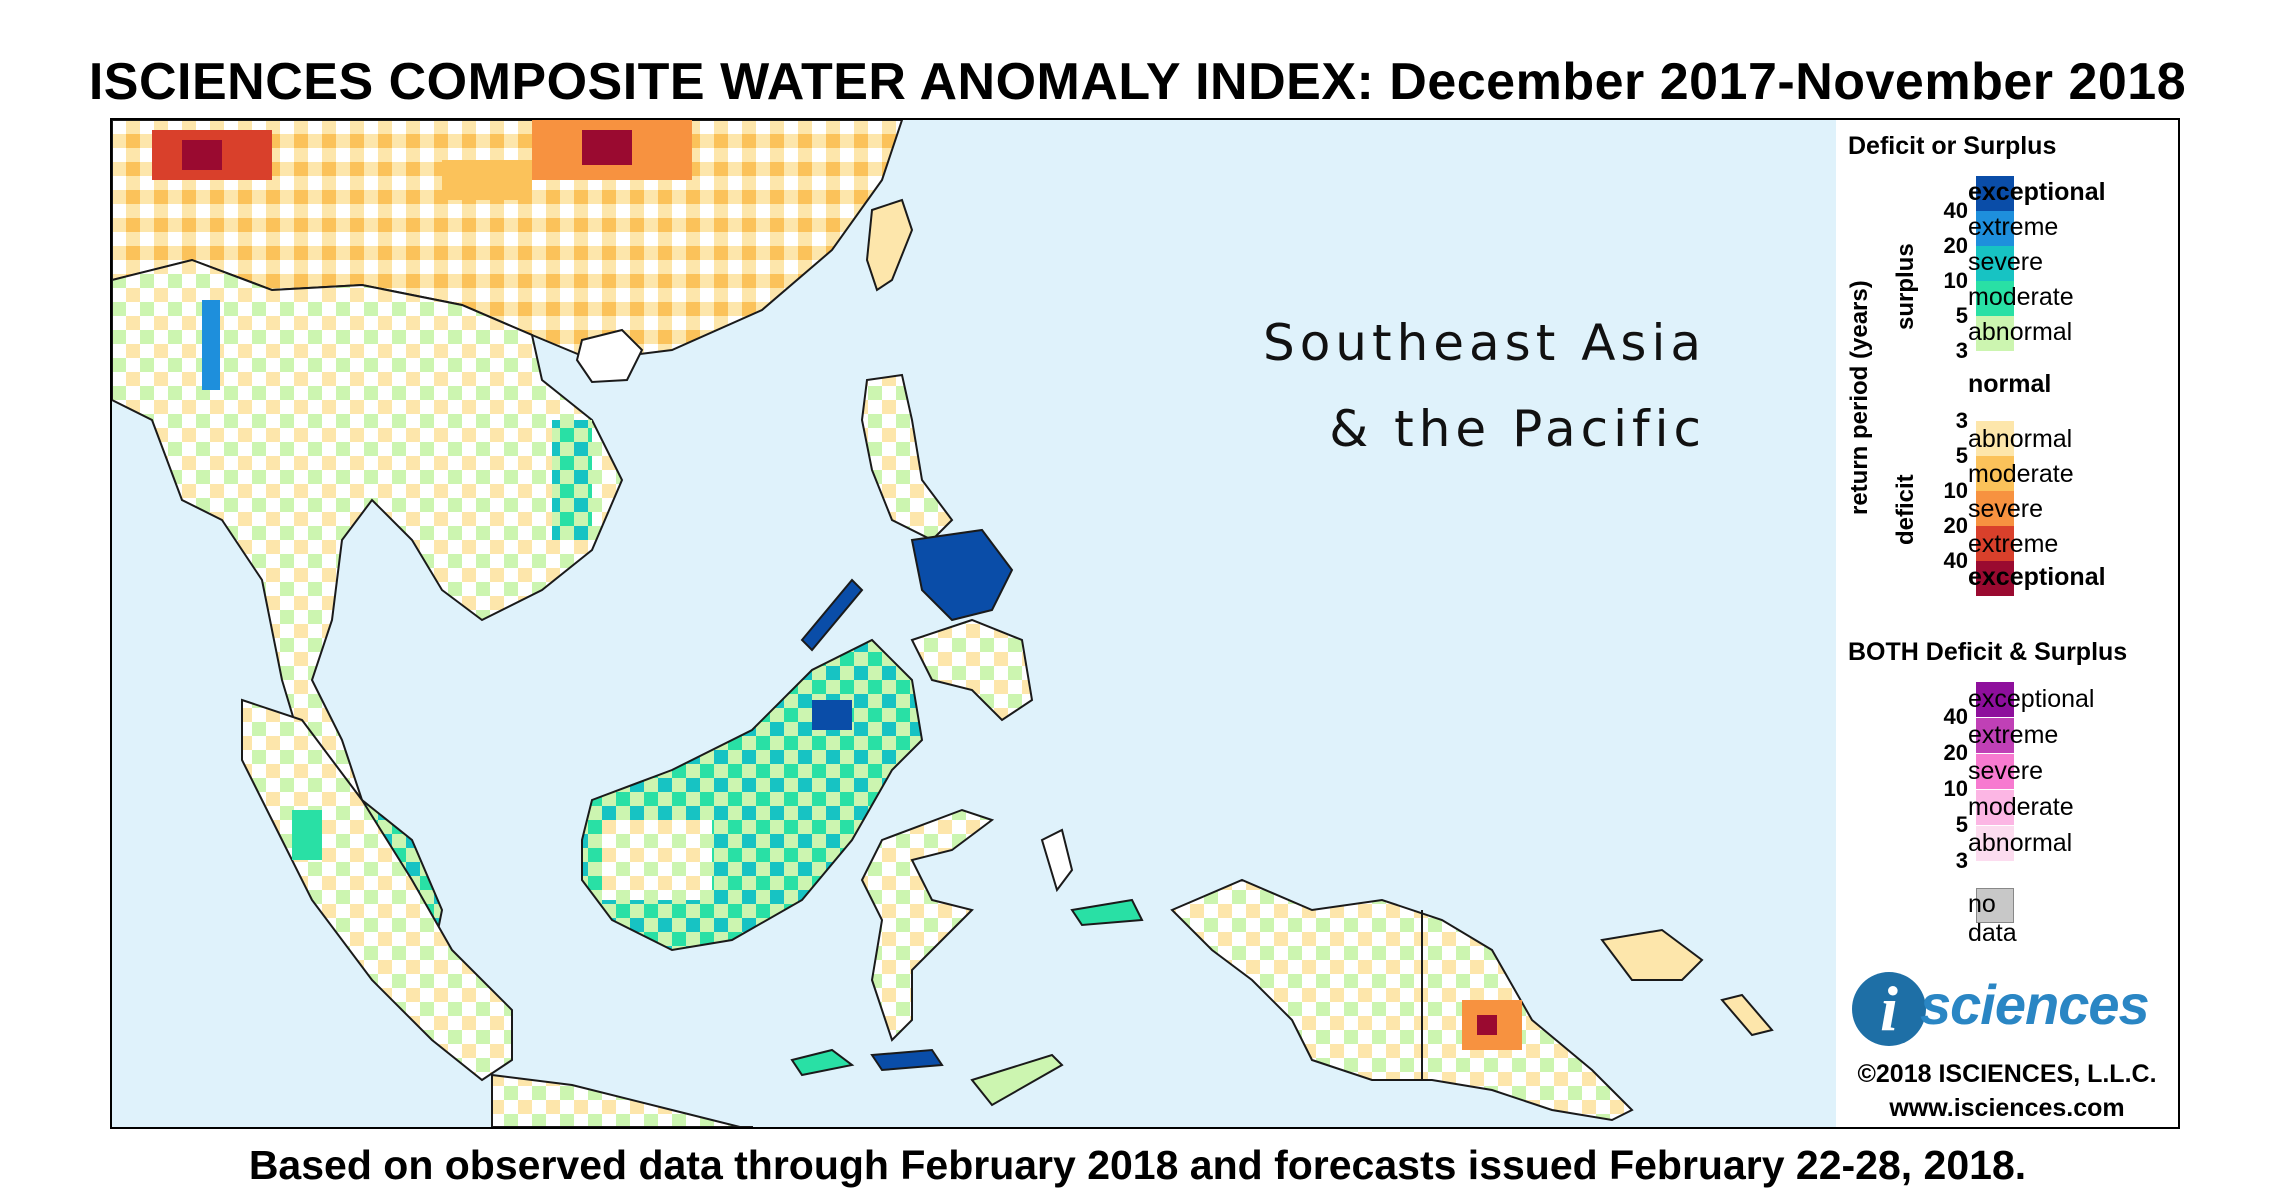  Describe the element at coordinates (1955, 210) in the screenshot. I see `legend-tick-surplus-40: 40` at that location.